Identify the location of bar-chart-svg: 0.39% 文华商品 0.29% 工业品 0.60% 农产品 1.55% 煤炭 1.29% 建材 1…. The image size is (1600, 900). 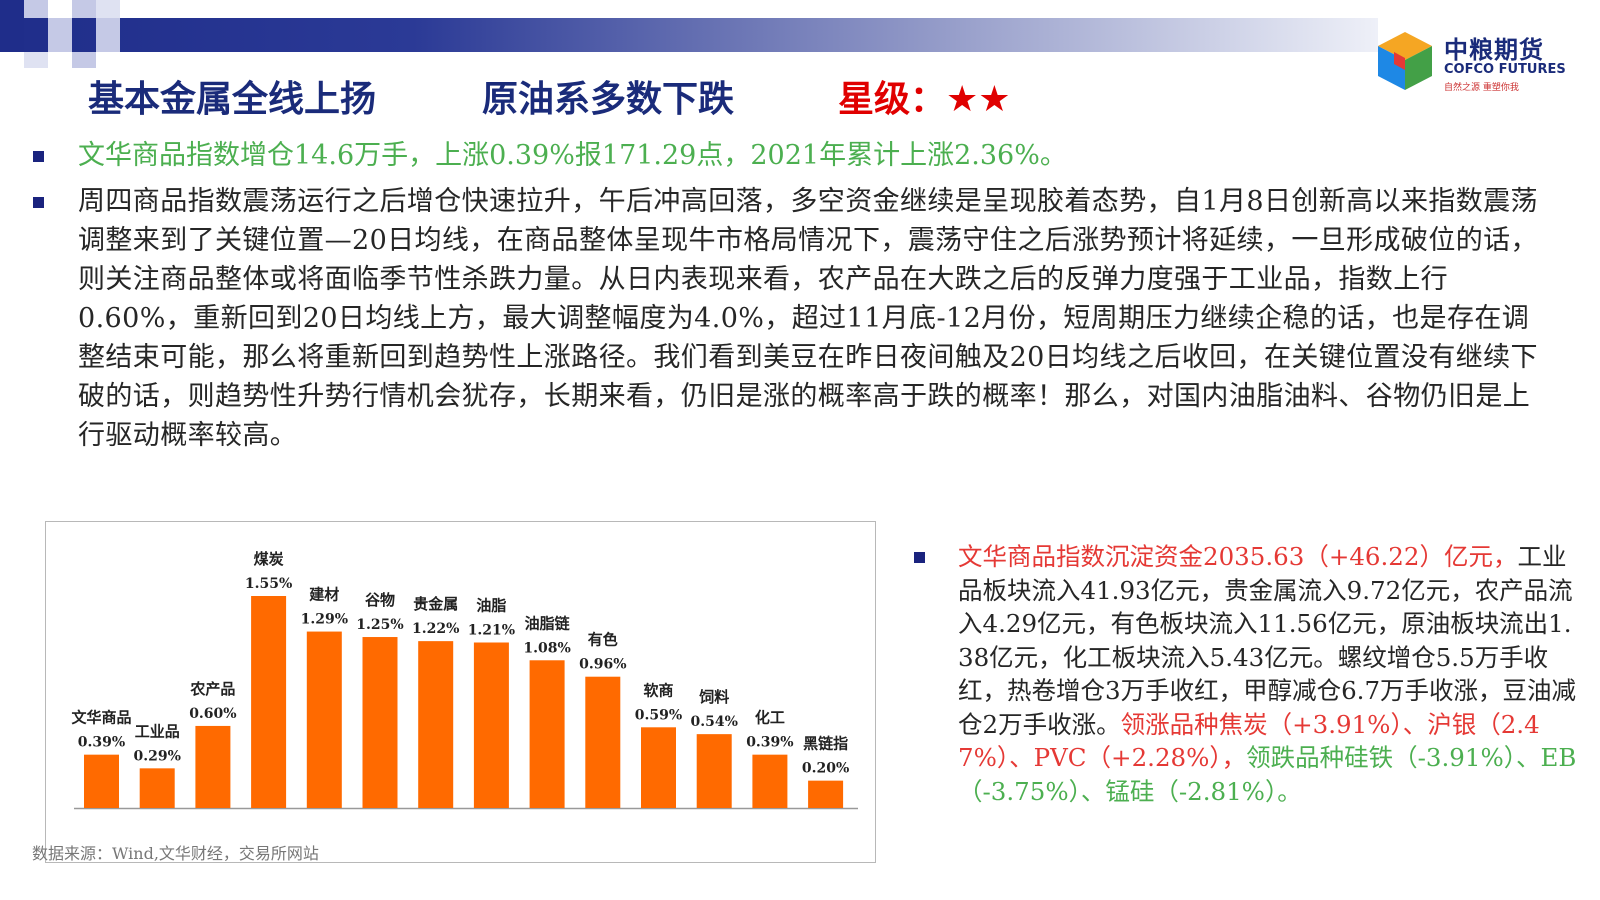
(464, 680).